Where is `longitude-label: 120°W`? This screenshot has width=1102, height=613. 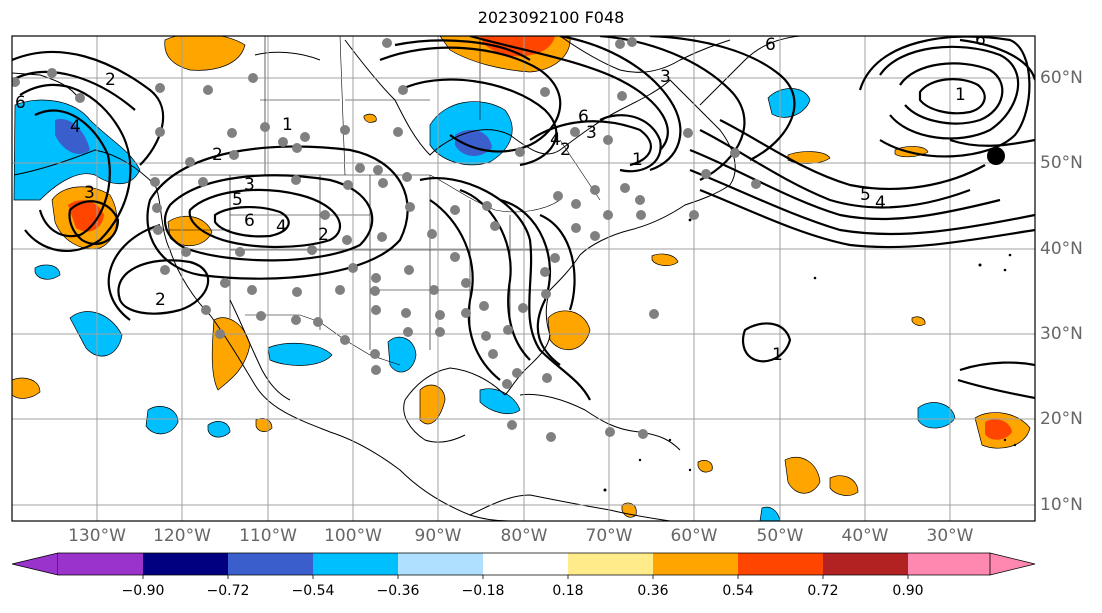
longitude-label: 120°W is located at coordinates (182, 536).